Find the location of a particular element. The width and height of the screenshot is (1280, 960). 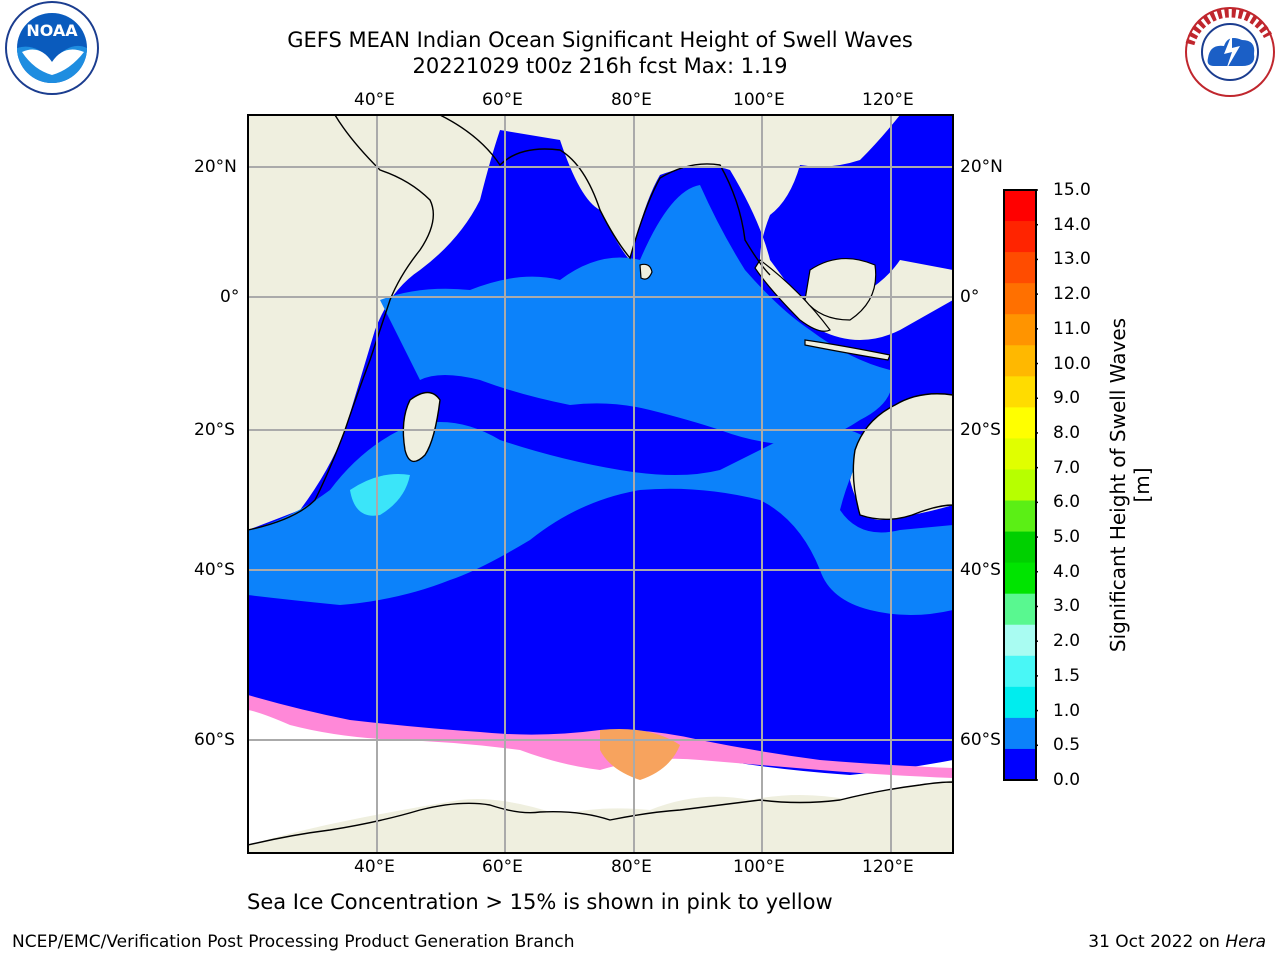

colorbar-tick-label: 0.5 is located at coordinates (1067, 745).